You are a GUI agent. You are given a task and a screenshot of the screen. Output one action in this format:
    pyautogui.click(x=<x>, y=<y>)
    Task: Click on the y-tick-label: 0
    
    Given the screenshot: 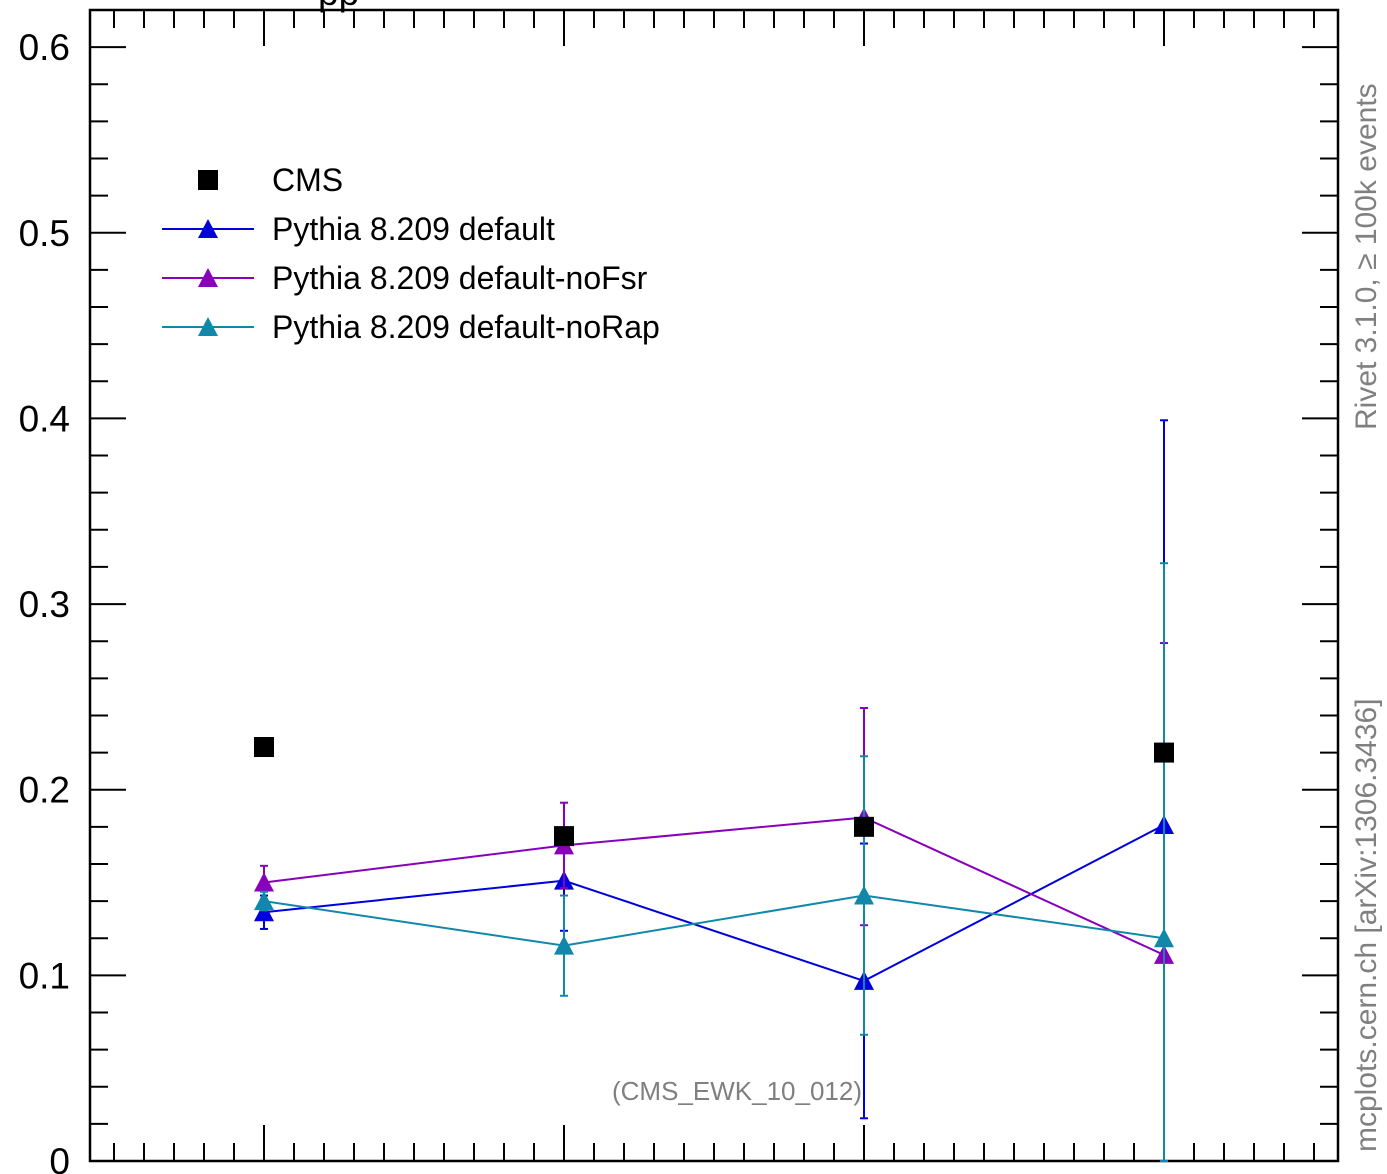 What is the action you would take?
    pyautogui.click(x=59, y=1157)
    